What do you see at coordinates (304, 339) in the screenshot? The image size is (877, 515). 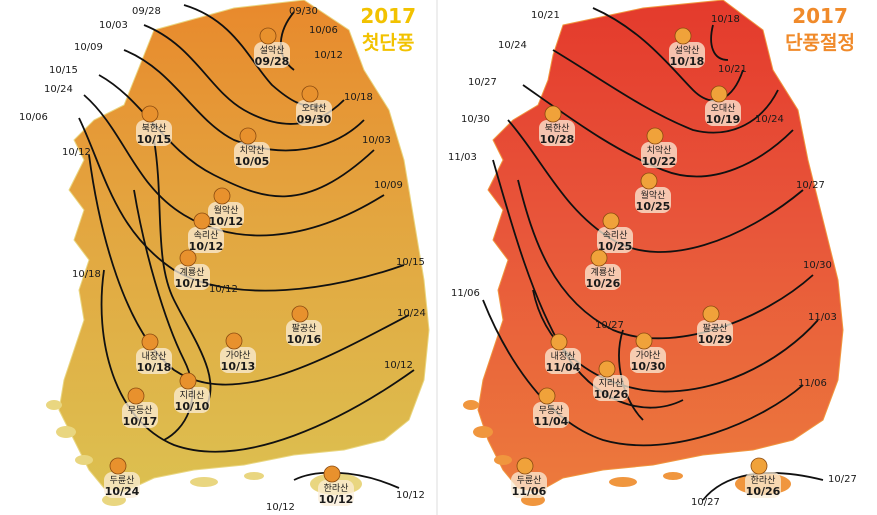 I see `mountain-date: 10/16` at bounding box center [304, 339].